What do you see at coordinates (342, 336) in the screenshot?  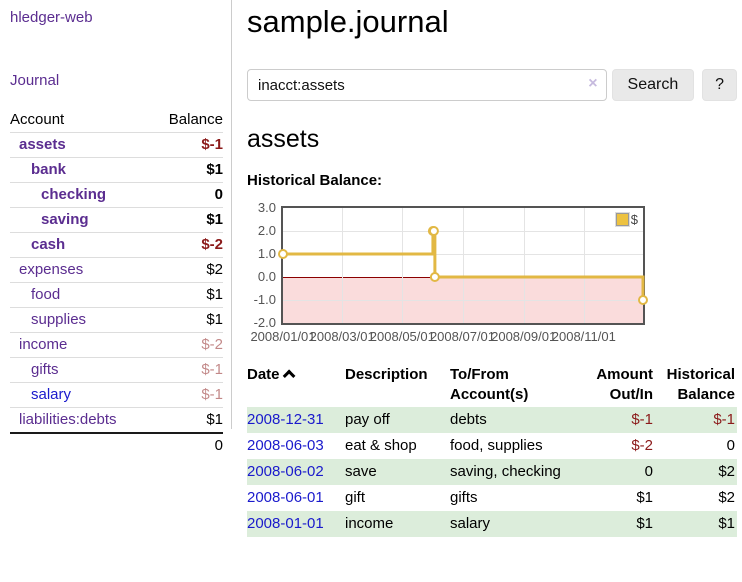 I see `x-axis-tick: 2008/03/01` at bounding box center [342, 336].